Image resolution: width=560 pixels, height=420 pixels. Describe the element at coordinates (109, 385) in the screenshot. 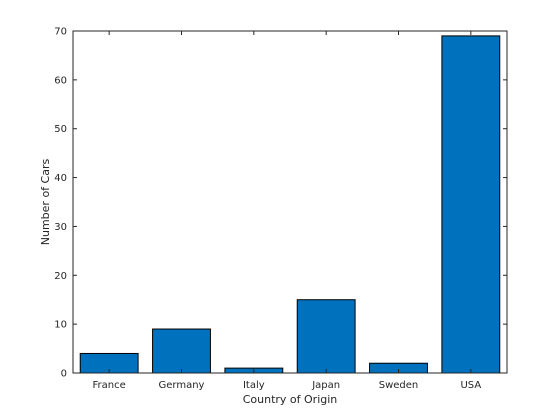

I see `x-tick-label: France` at that location.